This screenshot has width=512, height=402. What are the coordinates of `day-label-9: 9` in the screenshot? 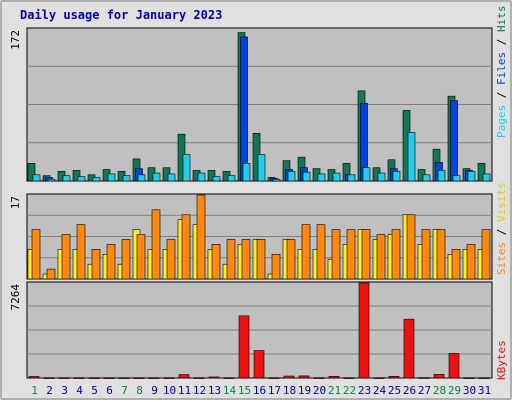 It's located at (154, 390).